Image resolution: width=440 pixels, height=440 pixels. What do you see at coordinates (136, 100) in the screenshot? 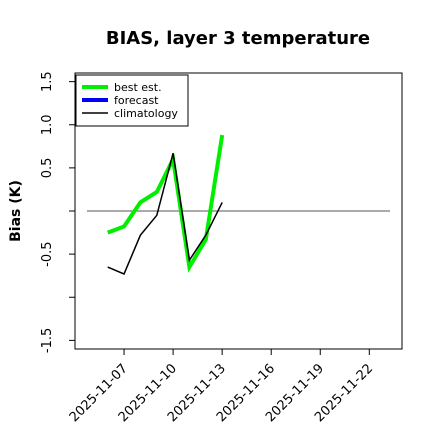
I see `legend-label-1: forecast` at bounding box center [136, 100].